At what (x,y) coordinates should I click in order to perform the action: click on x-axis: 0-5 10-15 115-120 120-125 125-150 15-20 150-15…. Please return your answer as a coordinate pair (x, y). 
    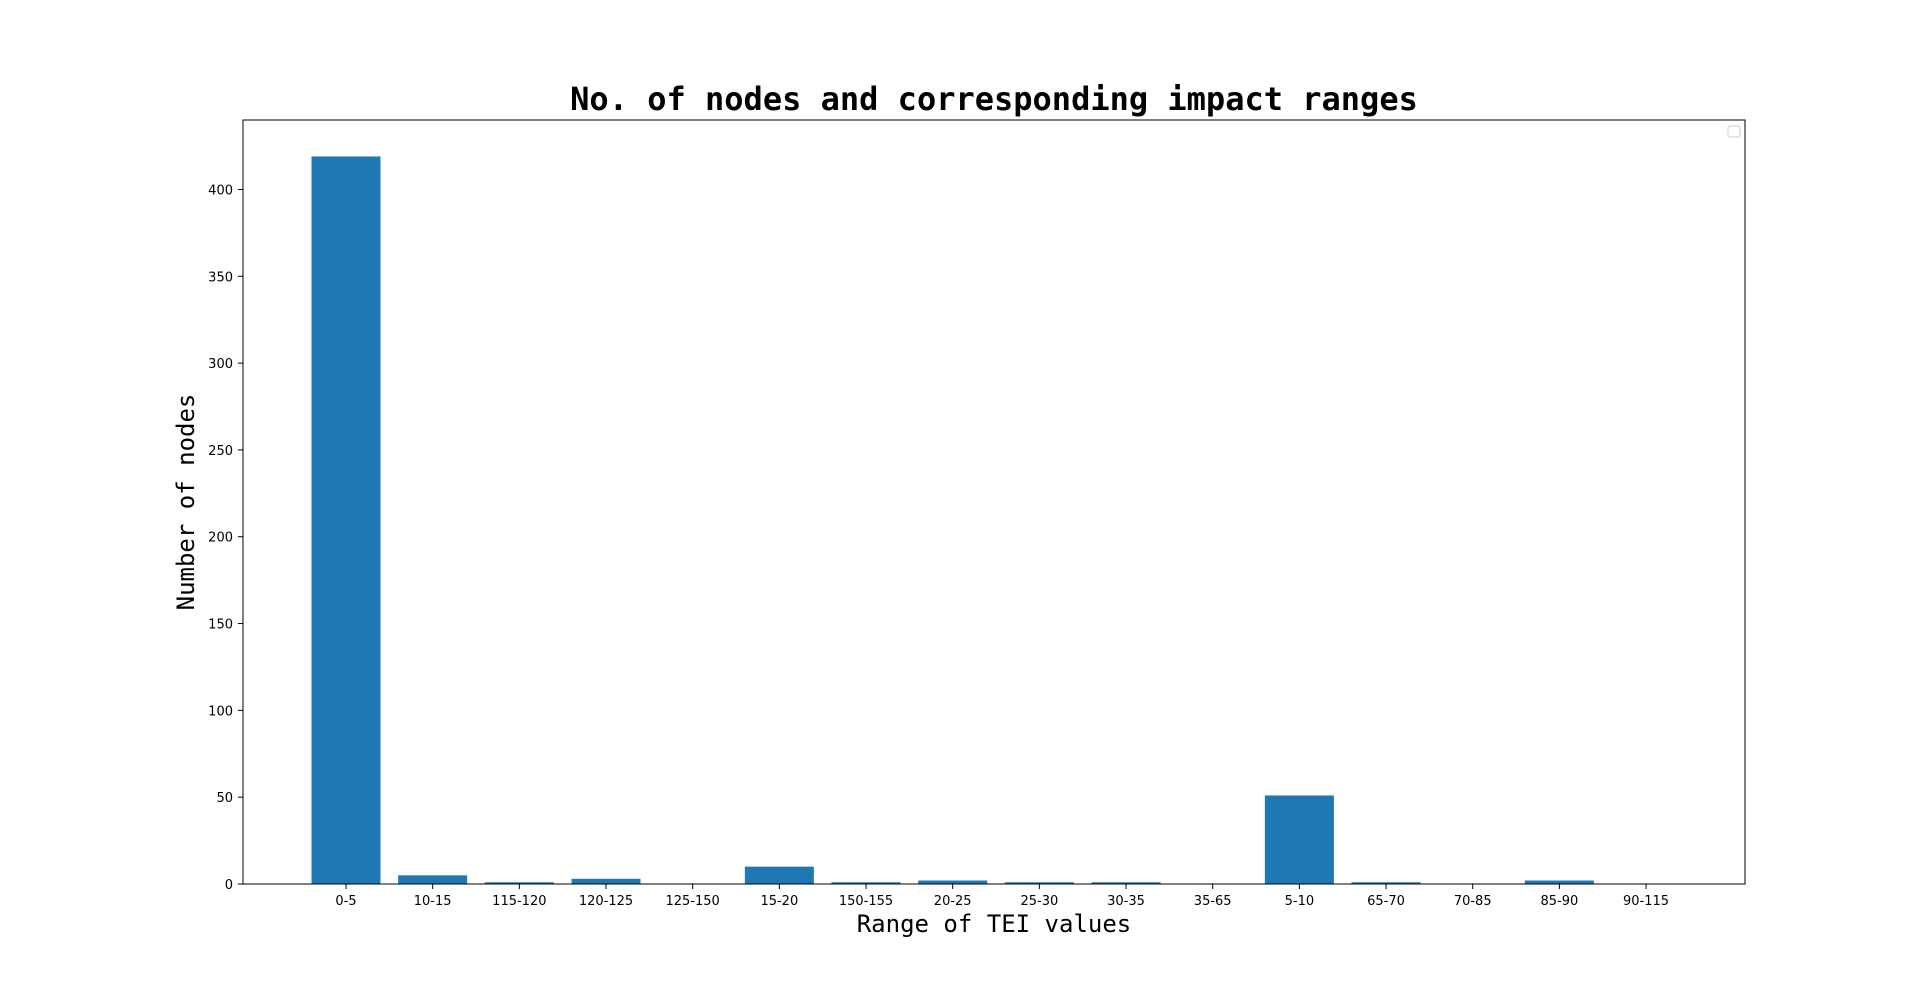
    Looking at the image, I should click on (1002, 896).